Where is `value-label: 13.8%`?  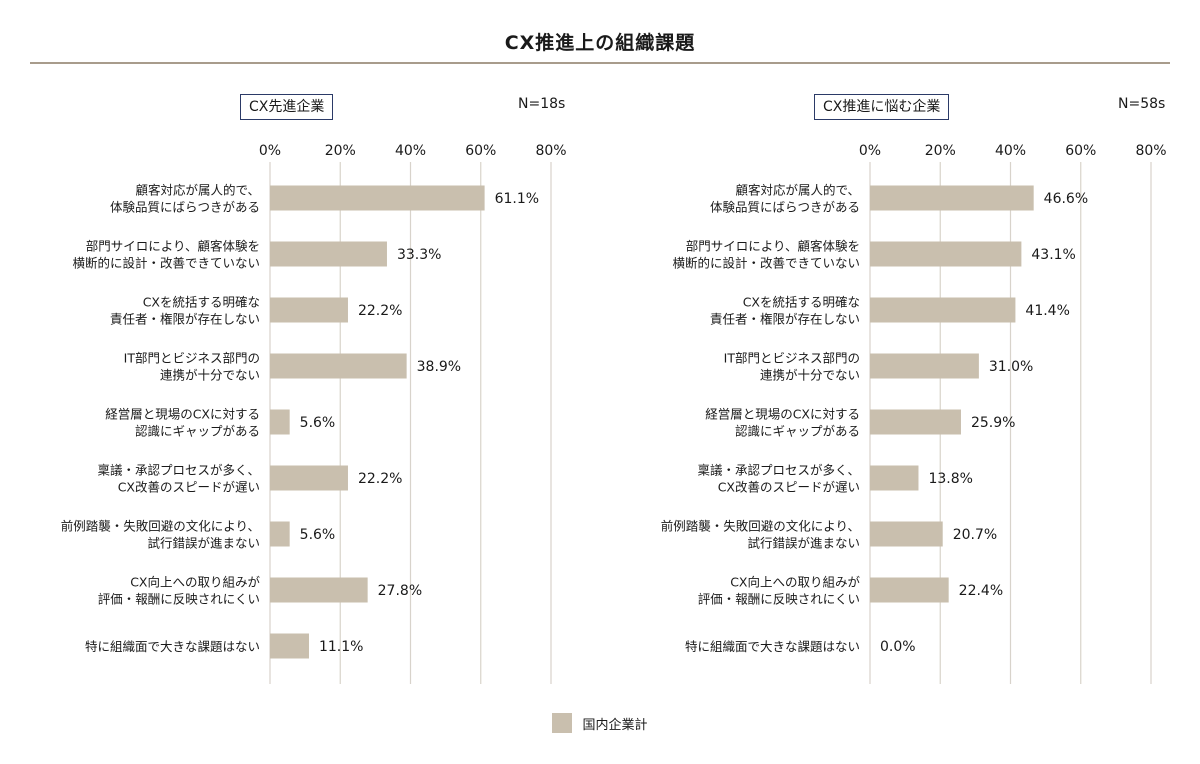
value-label: 13.8% is located at coordinates (950, 479).